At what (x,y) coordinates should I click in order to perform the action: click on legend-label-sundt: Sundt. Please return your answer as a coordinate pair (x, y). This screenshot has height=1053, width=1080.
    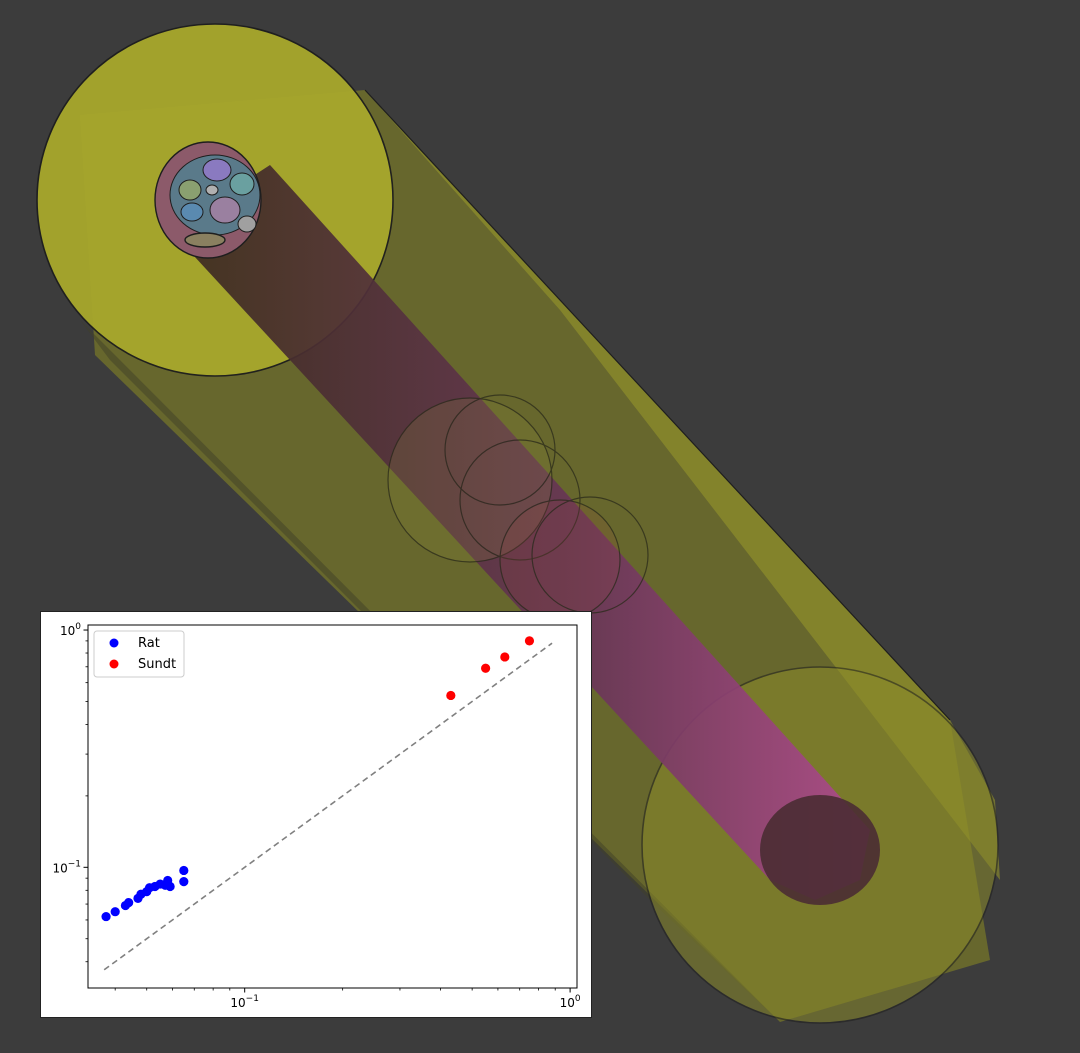
    Looking at the image, I should click on (157, 664).